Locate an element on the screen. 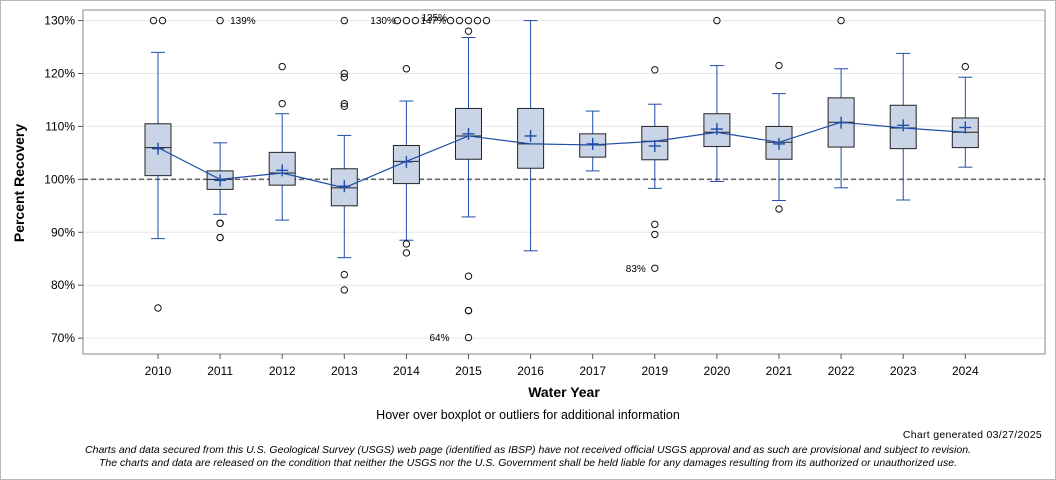 This screenshot has width=1056, height=480. outlier-label-2011: 139% is located at coordinates (243, 21).